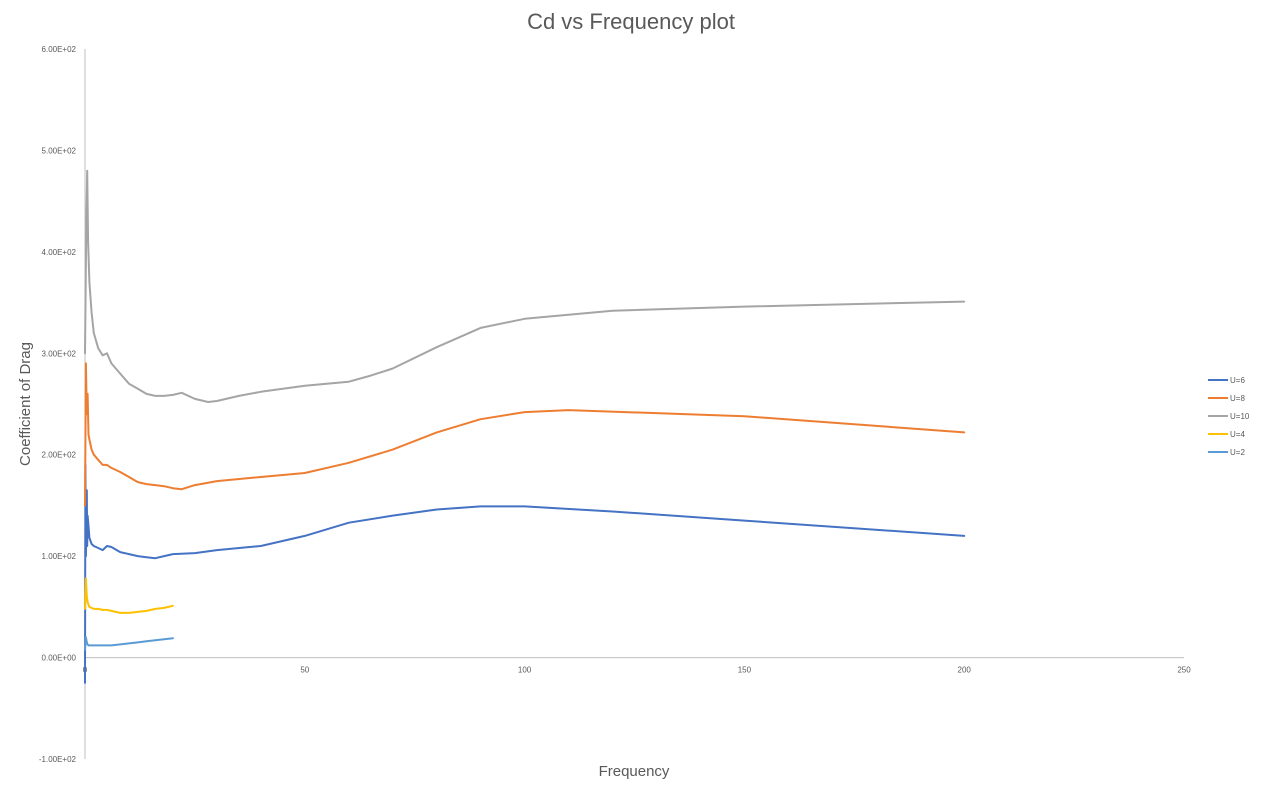  What do you see at coordinates (1184, 670) in the screenshot?
I see `x-tick-label: 250` at bounding box center [1184, 670].